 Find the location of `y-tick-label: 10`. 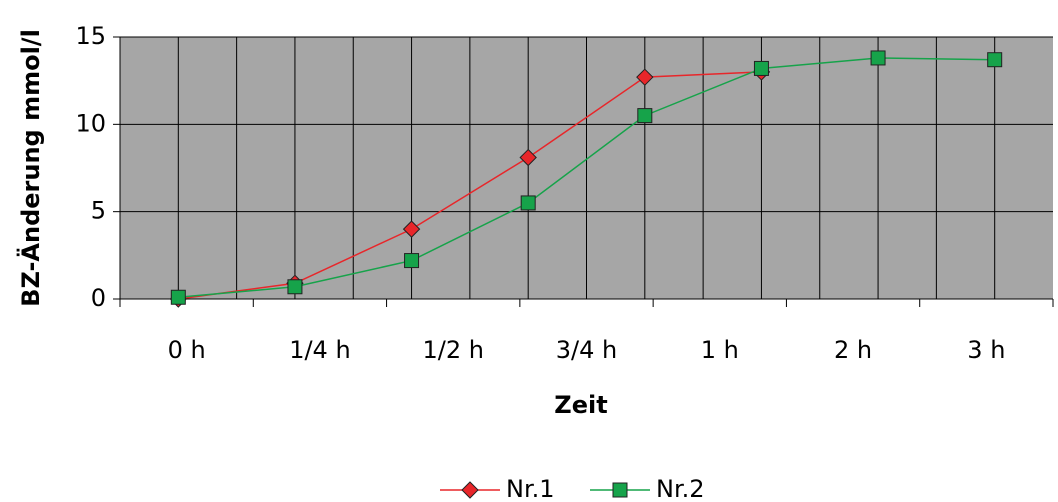

y-tick-label: 10 is located at coordinates (90, 123).